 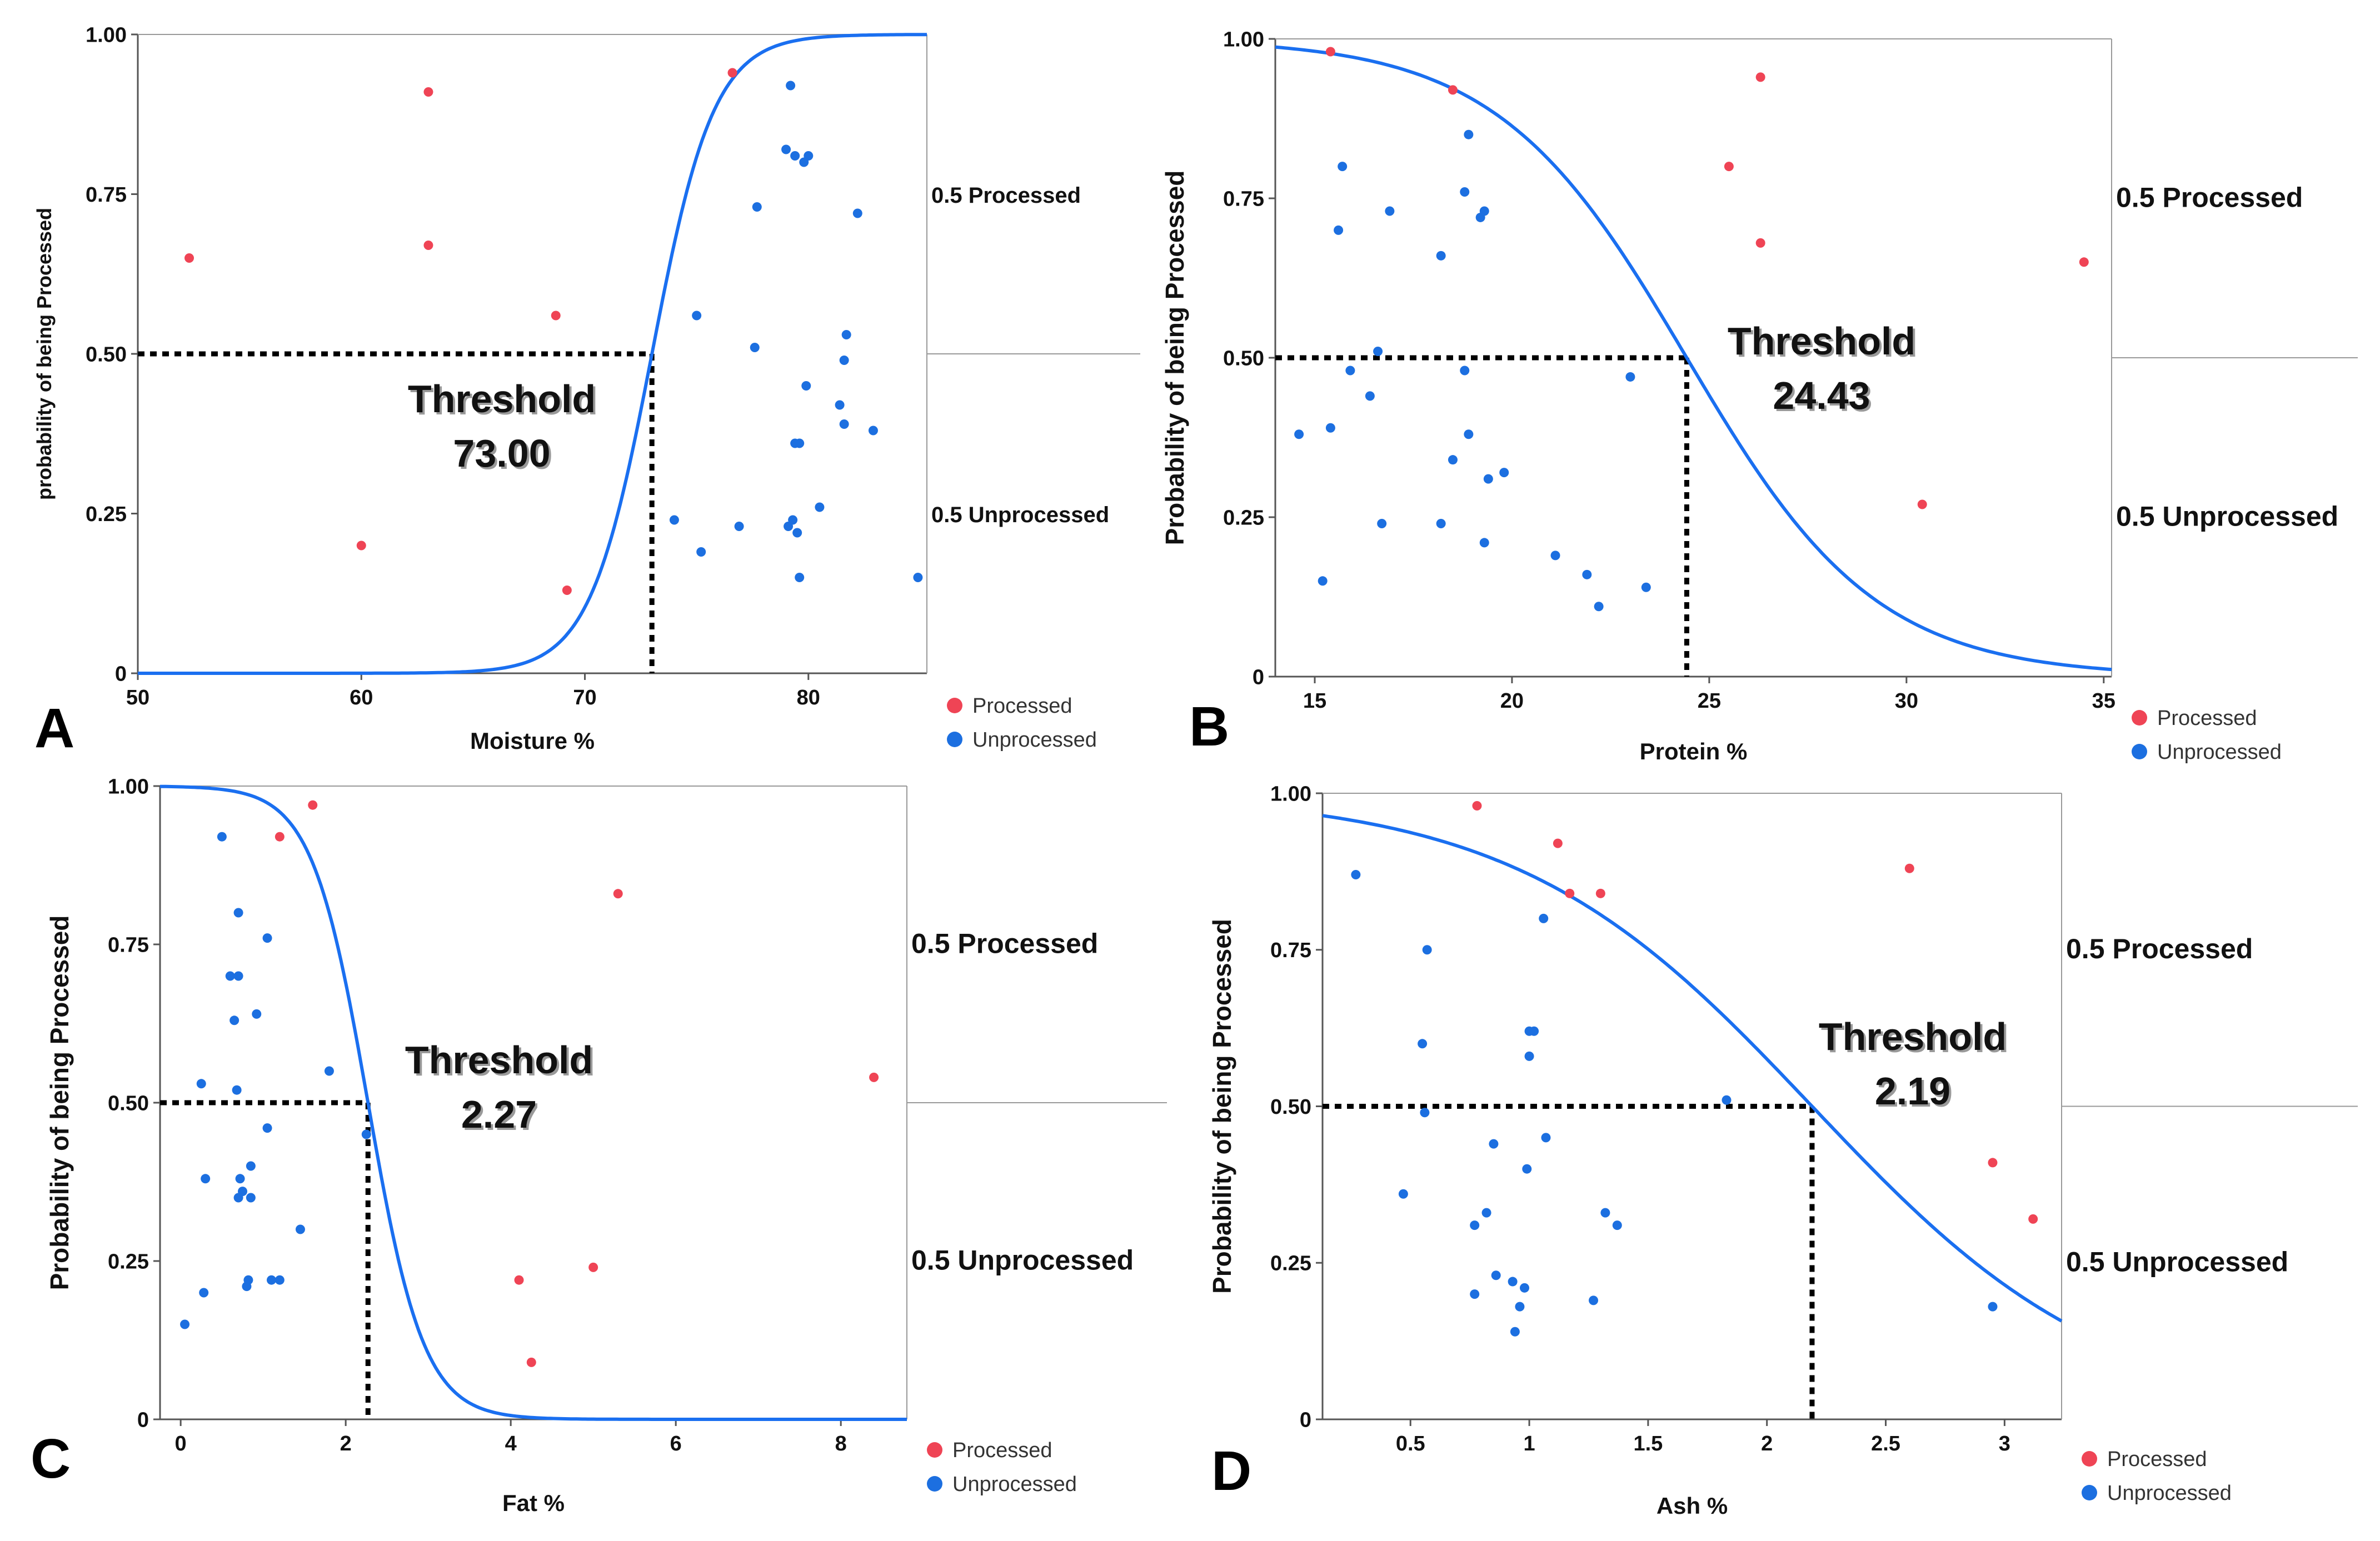 I want to click on threshold-title: Threshold, so click(x=1821, y=341).